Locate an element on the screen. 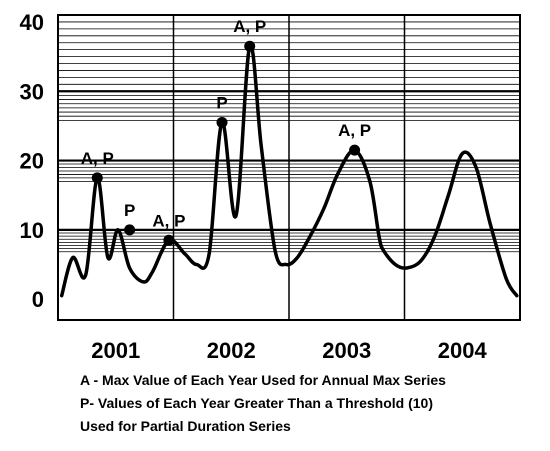 The height and width of the screenshot is (451, 550). x-tick-label: 2001 is located at coordinates (115, 350).